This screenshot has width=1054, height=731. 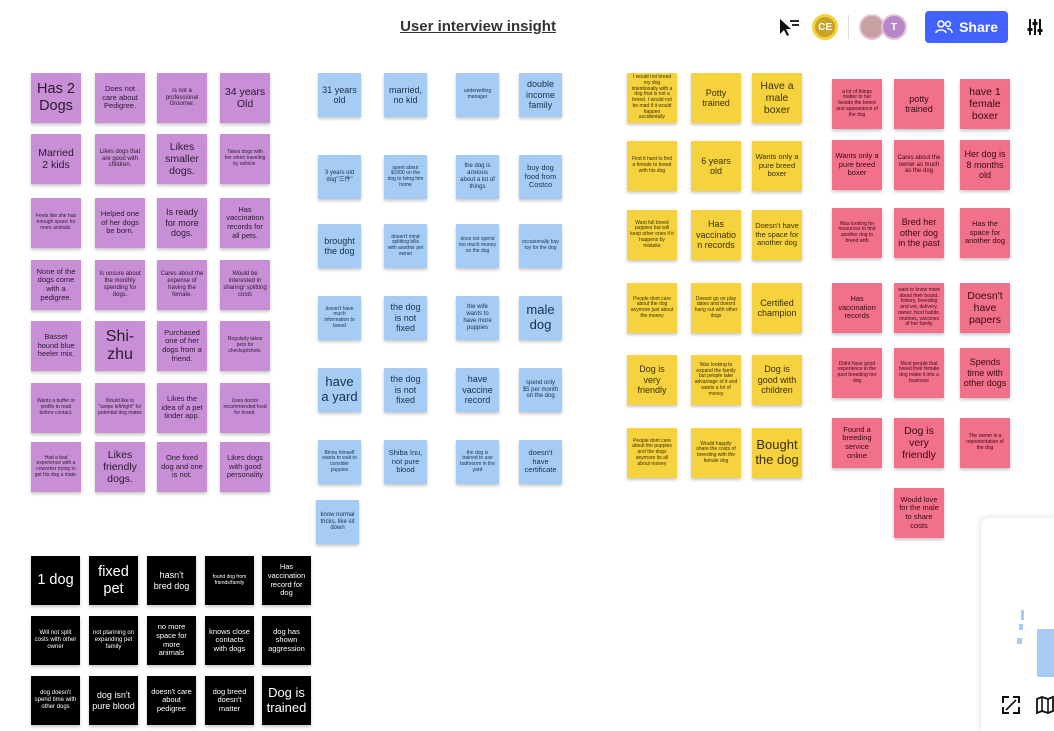 I want to click on purple-sticky-note: 34 years Old, so click(x=245, y=98).